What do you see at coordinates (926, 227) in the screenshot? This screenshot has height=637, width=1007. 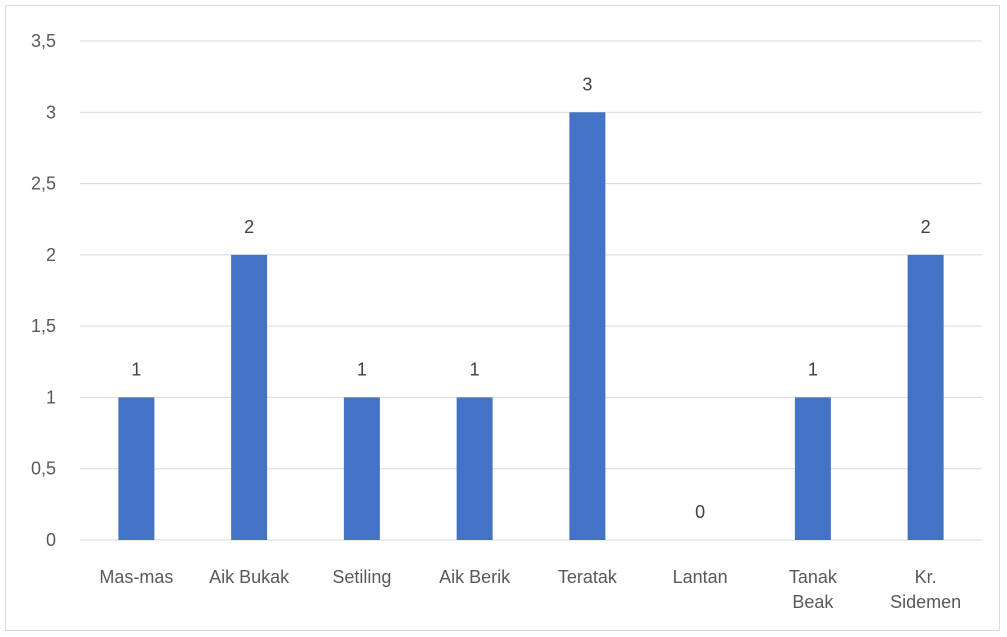 I see `data-label-7: 2` at bounding box center [926, 227].